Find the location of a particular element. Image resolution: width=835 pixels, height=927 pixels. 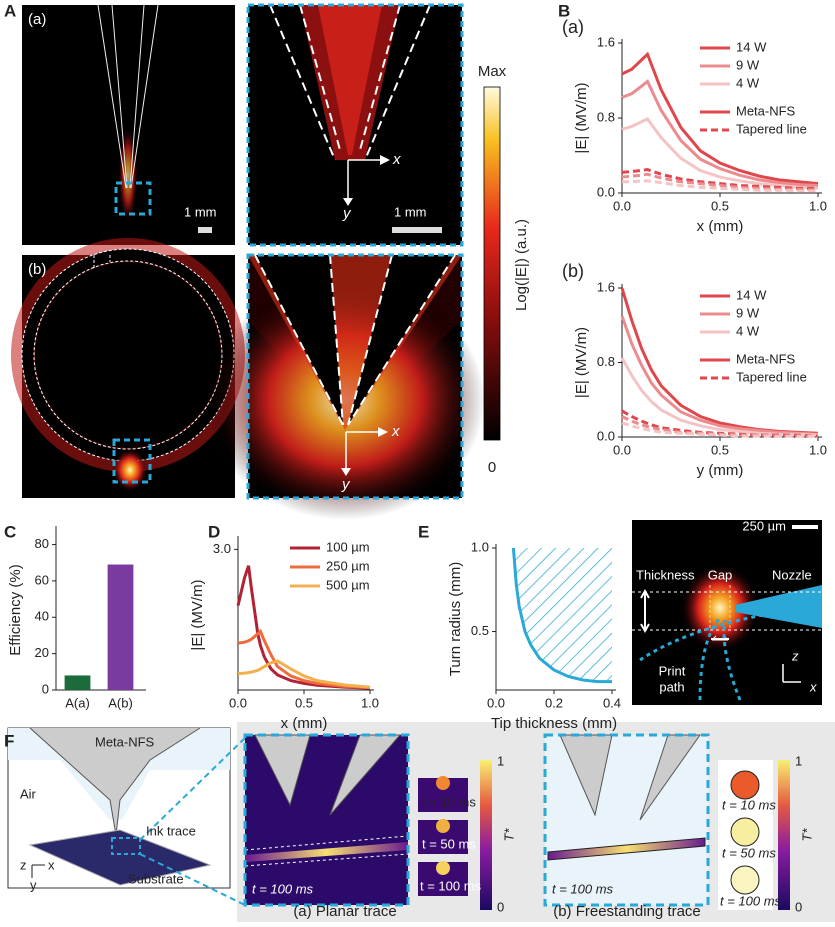

caption: (a) Planar trace is located at coordinates (344, 911).